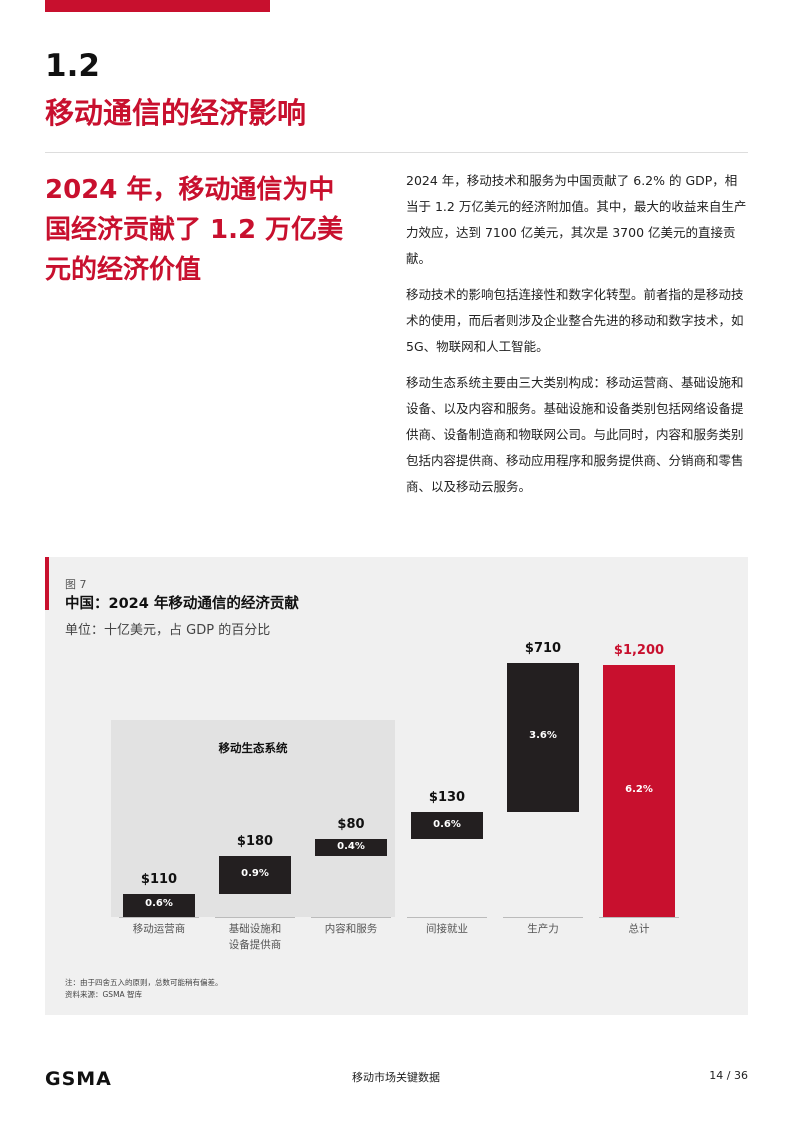 The height and width of the screenshot is (1121, 793). I want to click on note: 资料来源：GSMA 智库, so click(104, 994).